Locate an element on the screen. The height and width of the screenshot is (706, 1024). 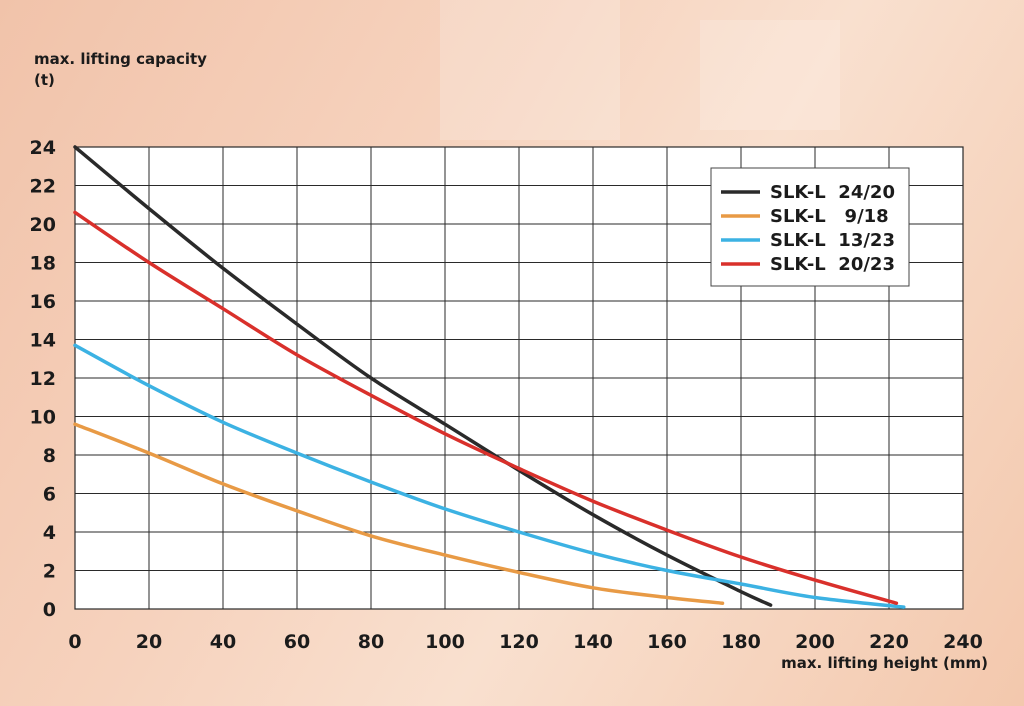
y-tick-label: 12 is located at coordinates (43, 379).